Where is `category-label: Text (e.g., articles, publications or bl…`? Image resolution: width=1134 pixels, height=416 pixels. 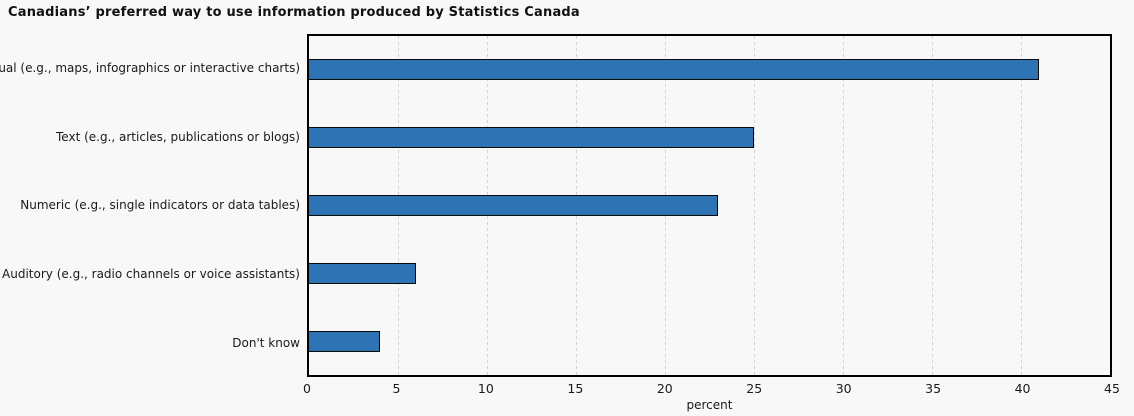 category-label: Text (e.g., articles, publications or bl… is located at coordinates (178, 136).